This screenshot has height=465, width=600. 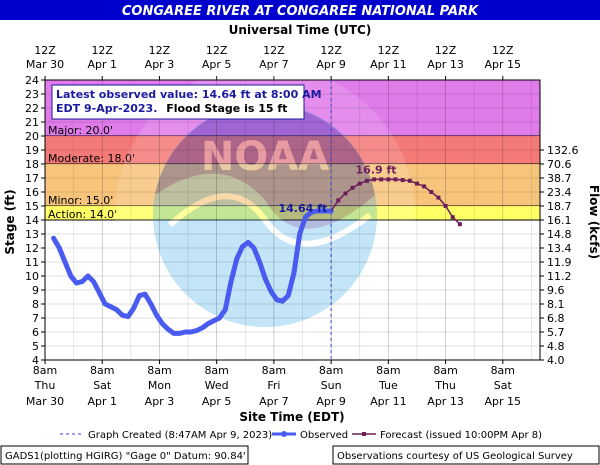 I want to click on y-tick-label: 12, so click(x=32, y=248).